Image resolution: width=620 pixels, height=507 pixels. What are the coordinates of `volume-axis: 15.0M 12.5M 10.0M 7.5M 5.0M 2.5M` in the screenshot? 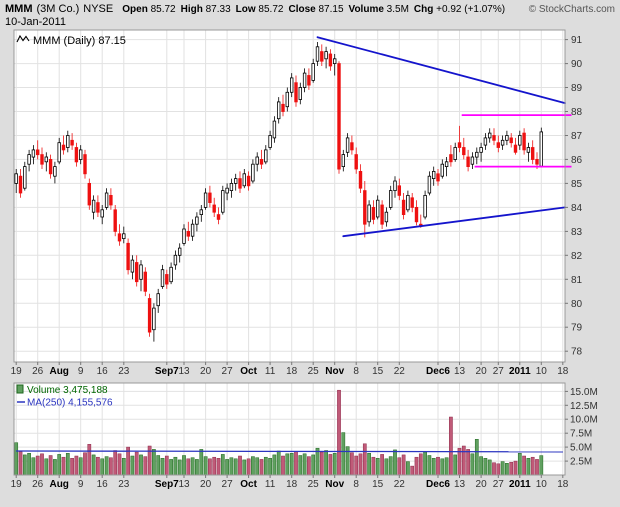 It's located at (581, 427).